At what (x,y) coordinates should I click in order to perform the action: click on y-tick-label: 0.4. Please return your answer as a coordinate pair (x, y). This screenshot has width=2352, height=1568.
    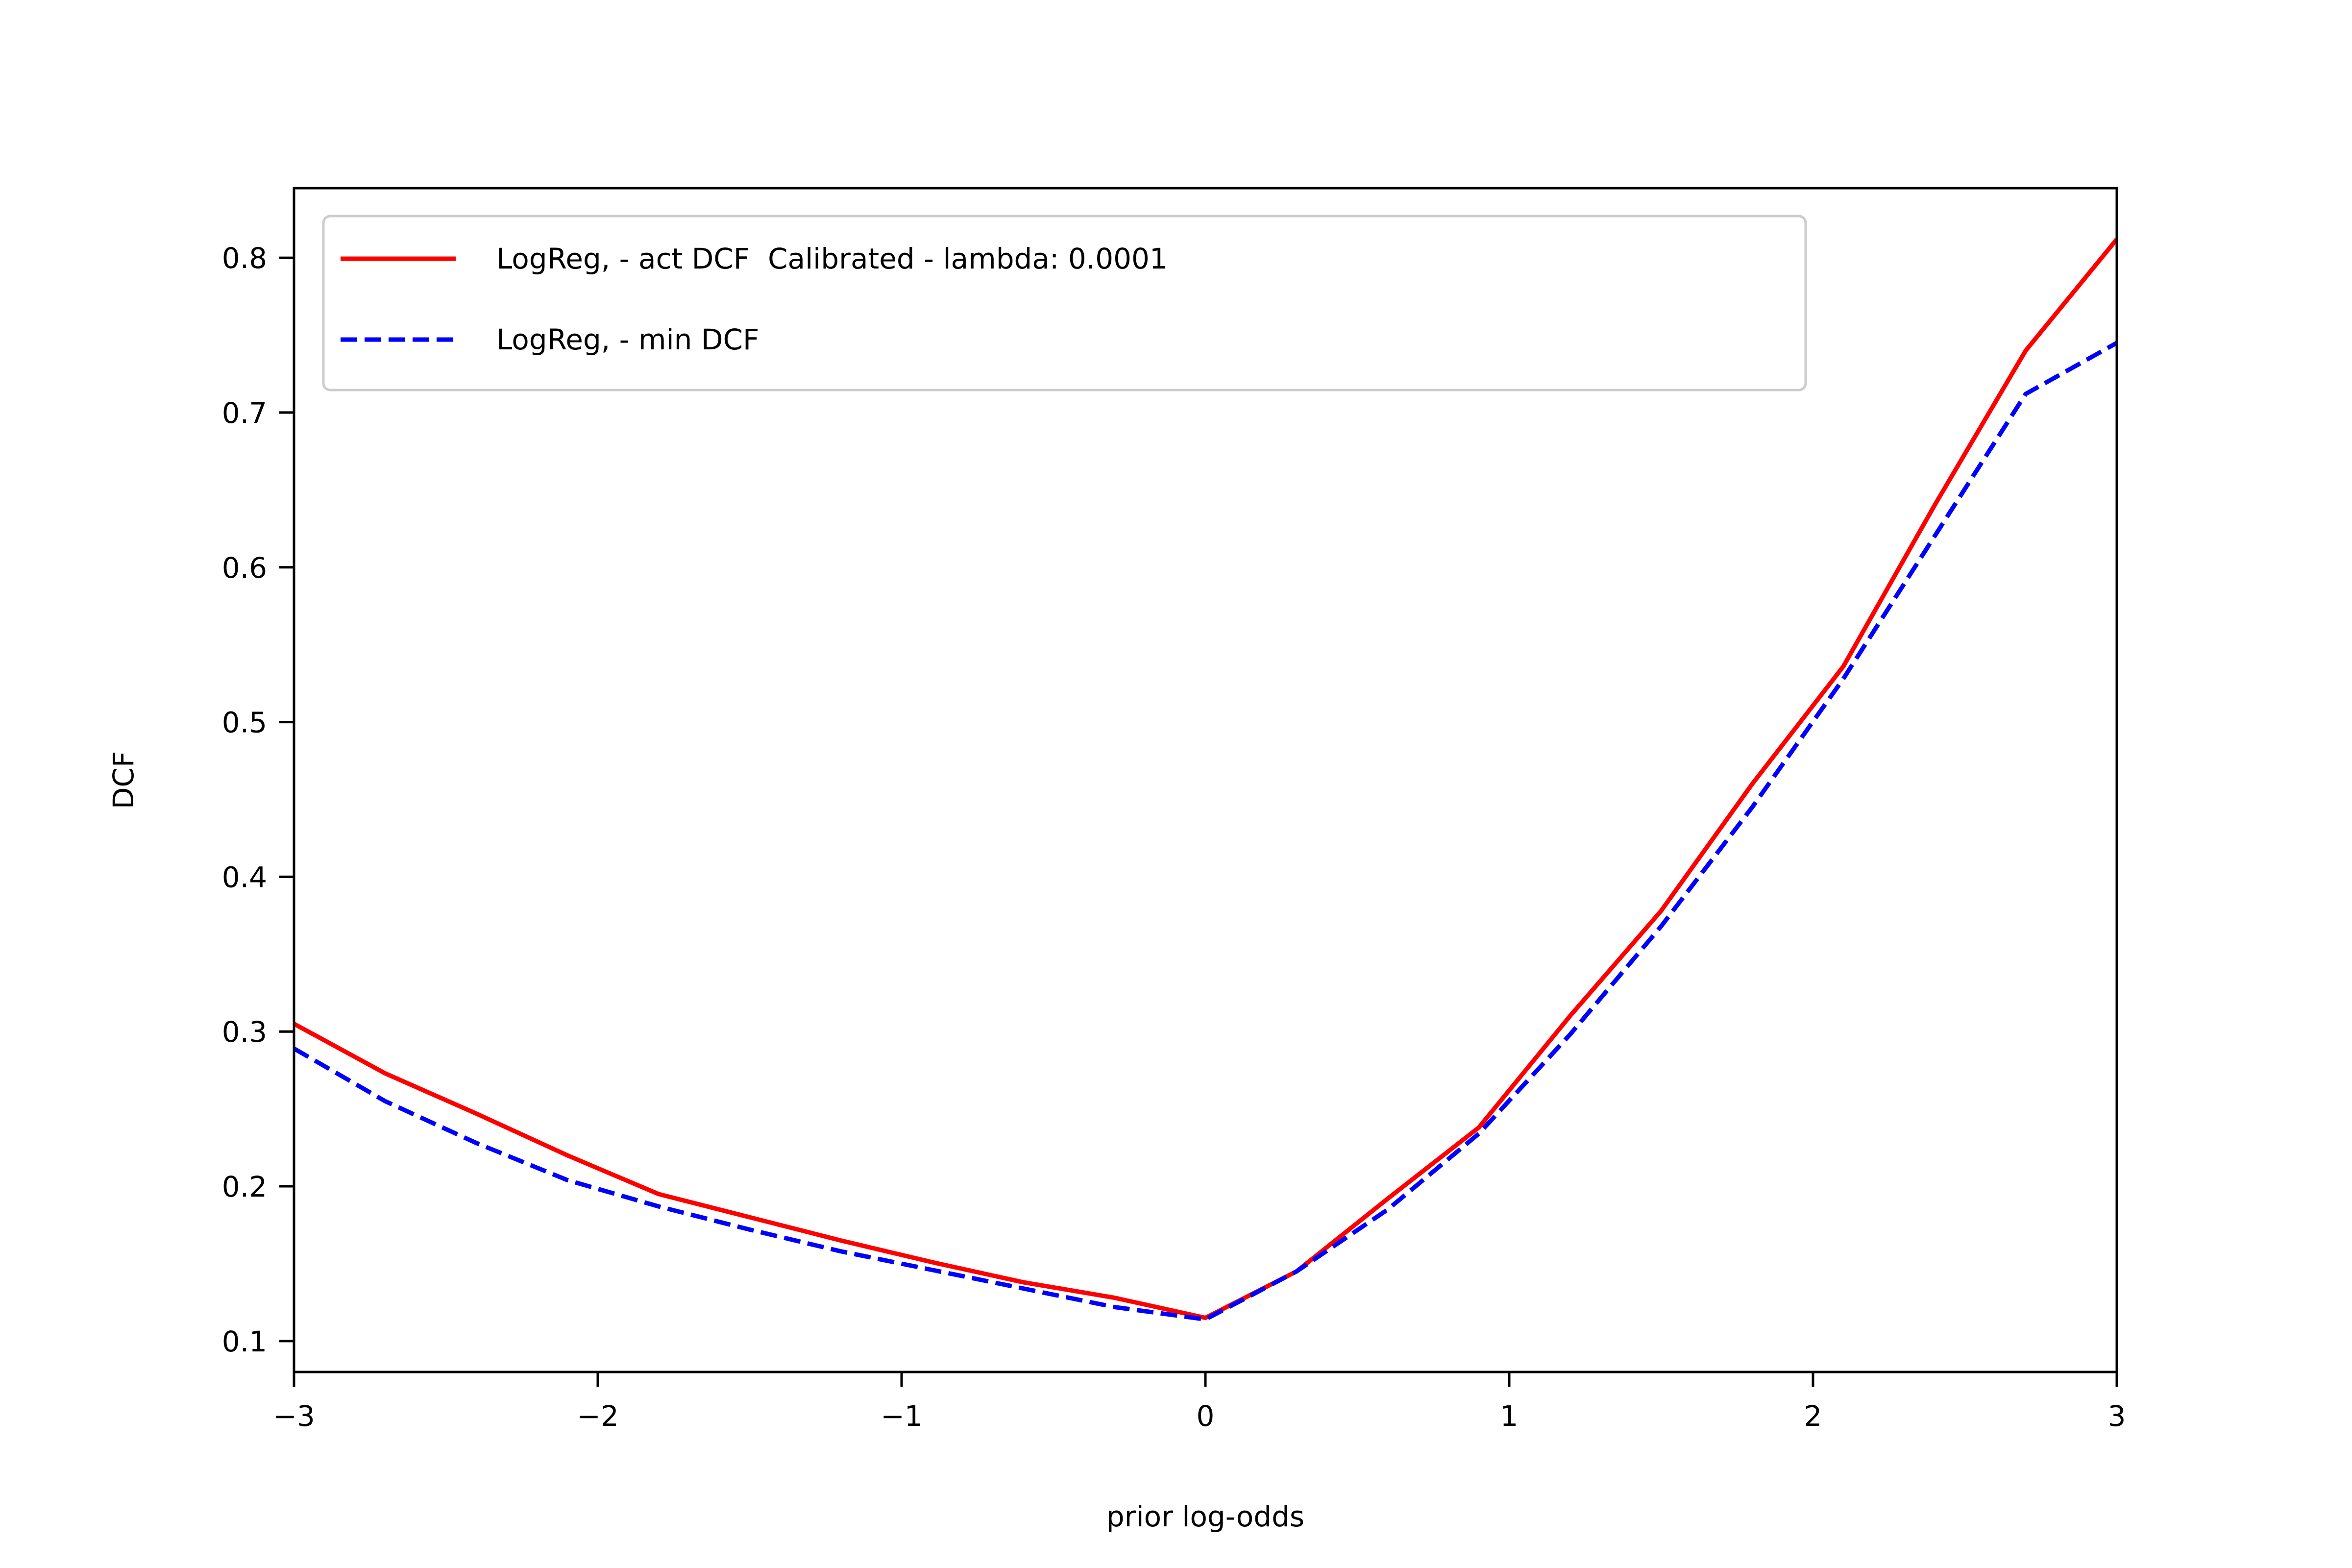
    Looking at the image, I should click on (244, 877).